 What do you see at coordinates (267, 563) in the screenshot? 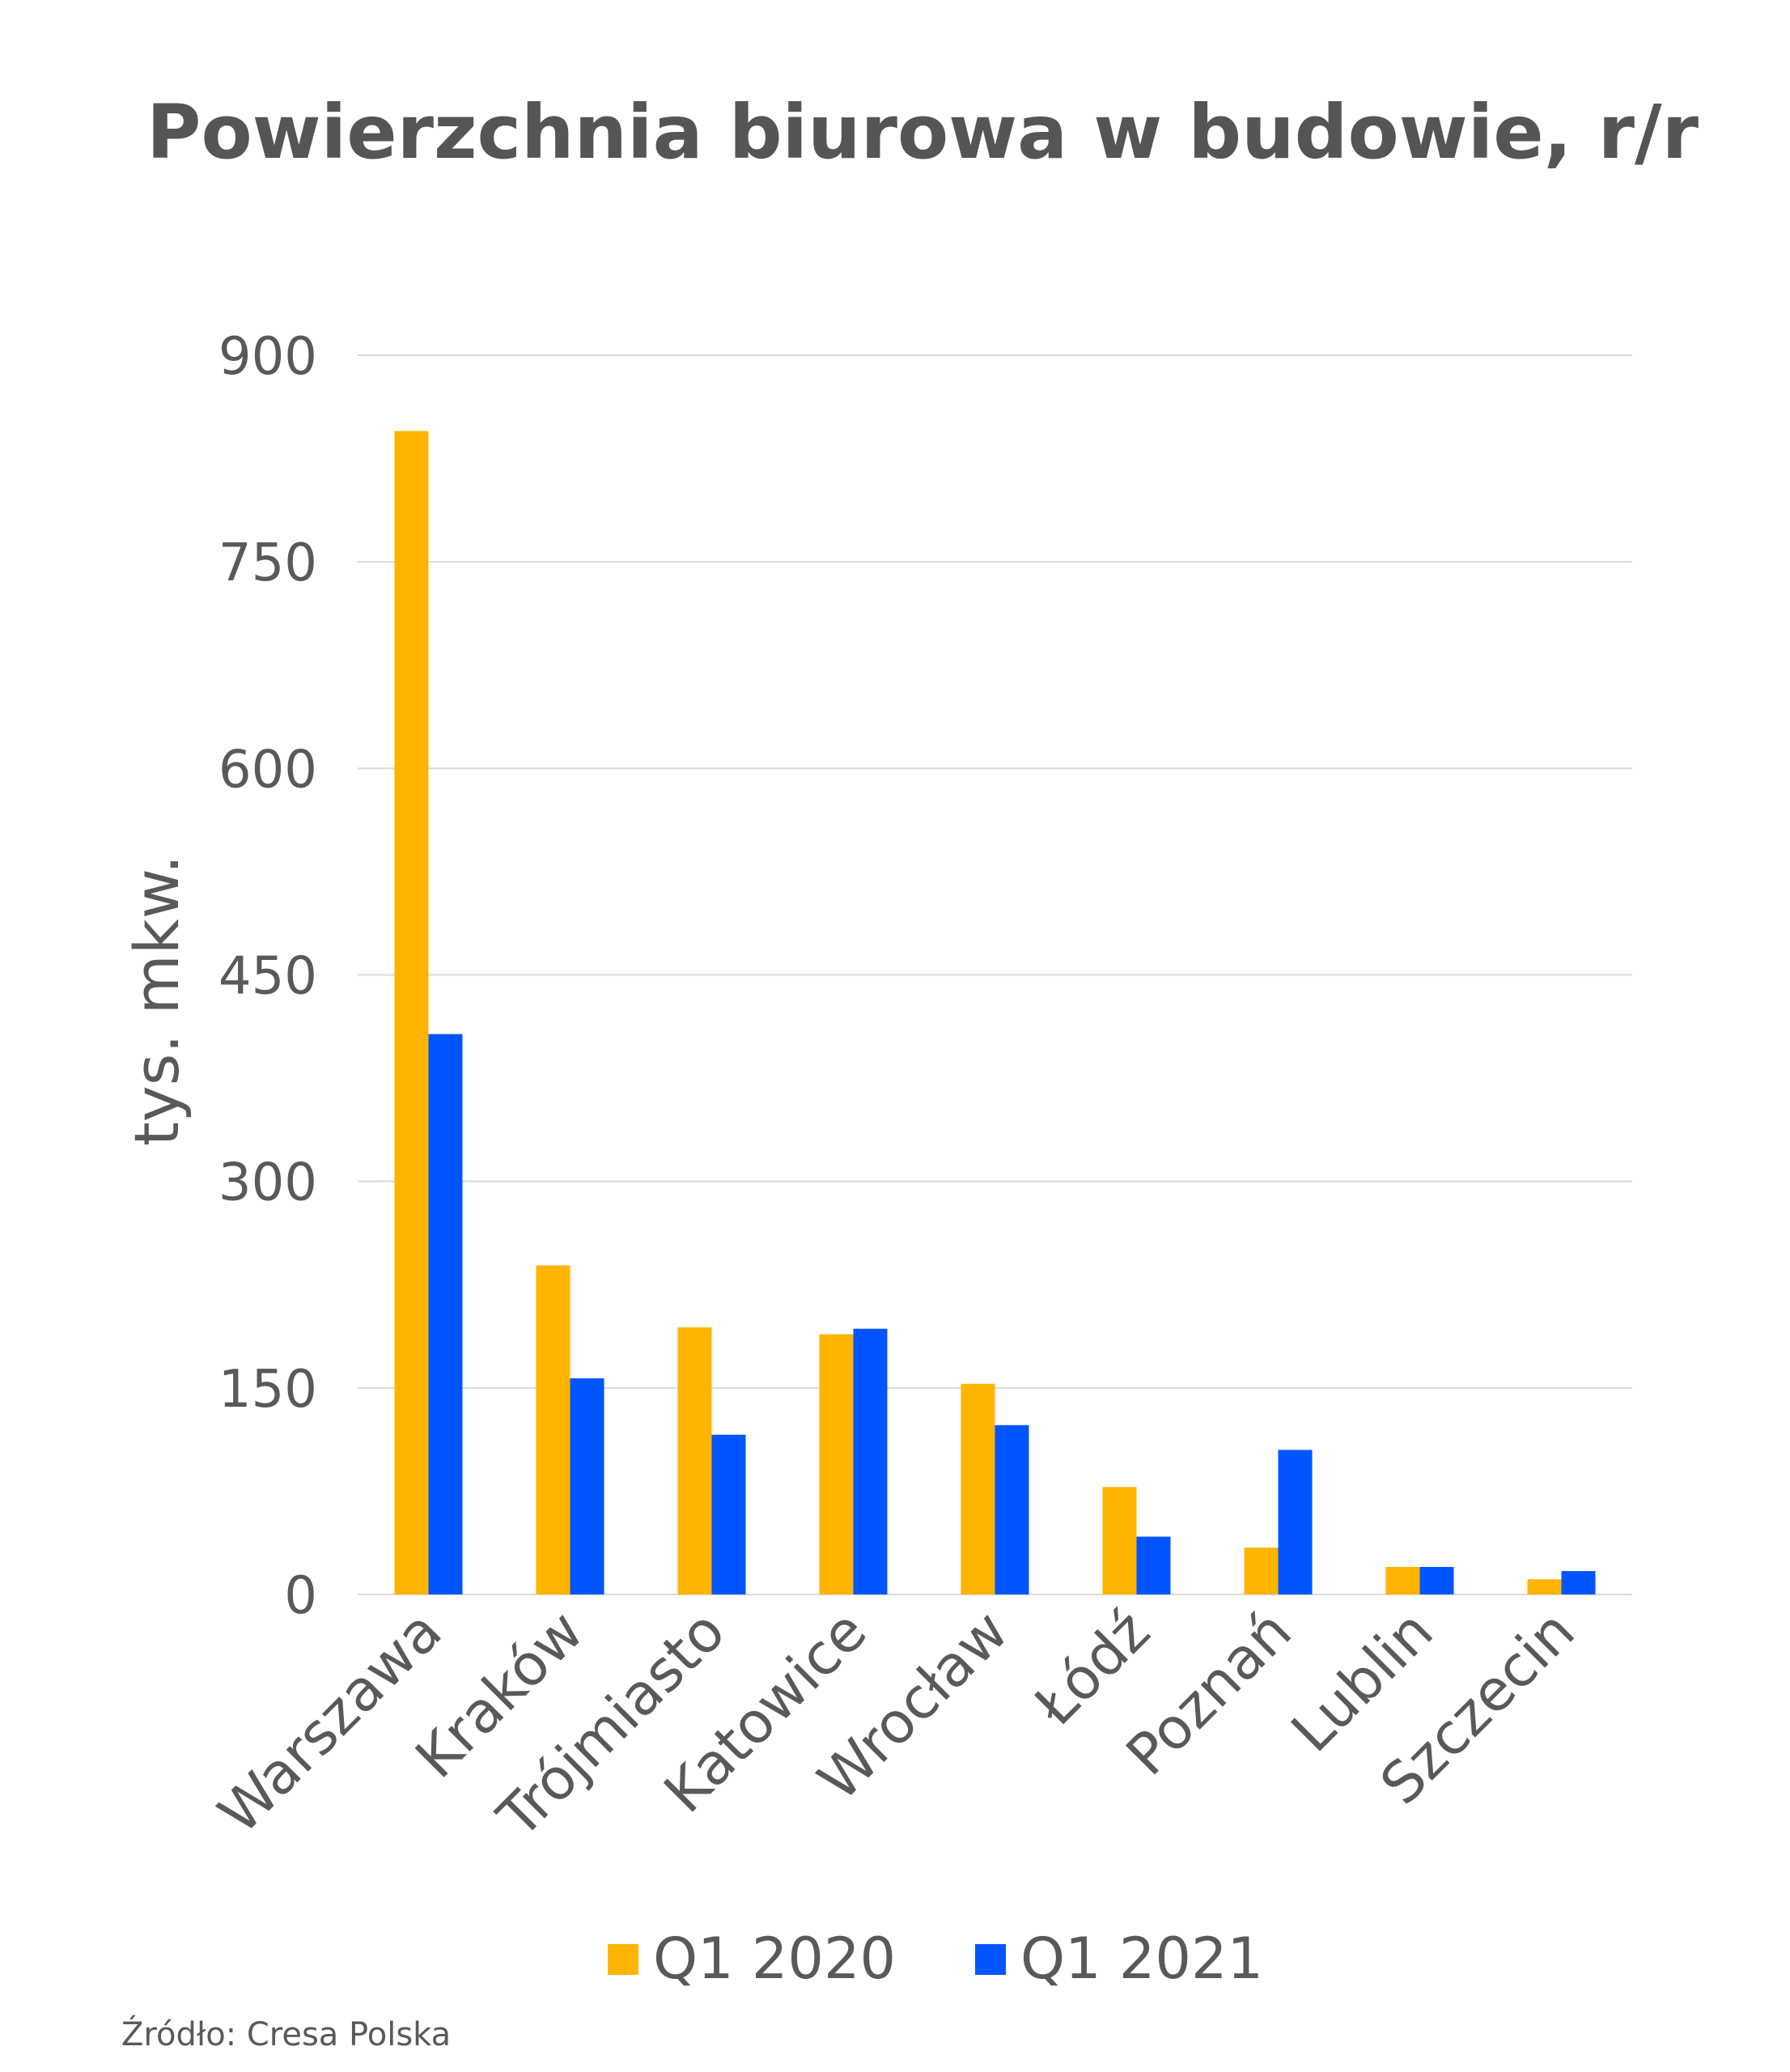
I see `y-tick-label: 750` at bounding box center [267, 563].